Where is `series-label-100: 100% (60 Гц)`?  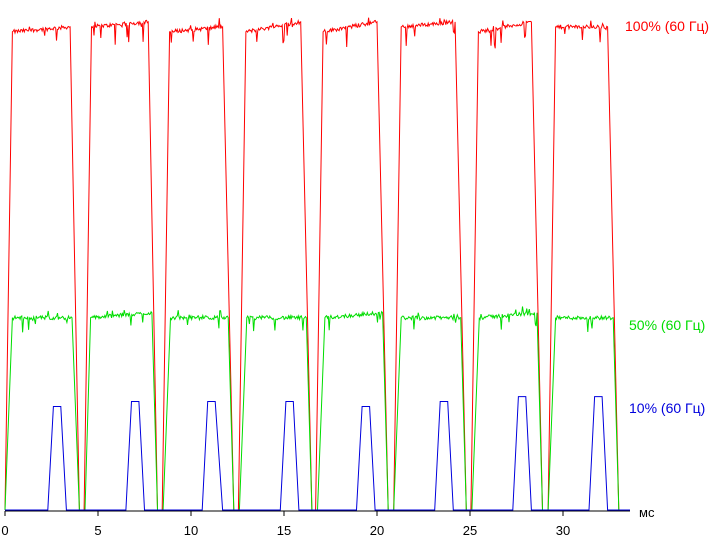 series-label-100: 100% (60 Гц) is located at coordinates (667, 26).